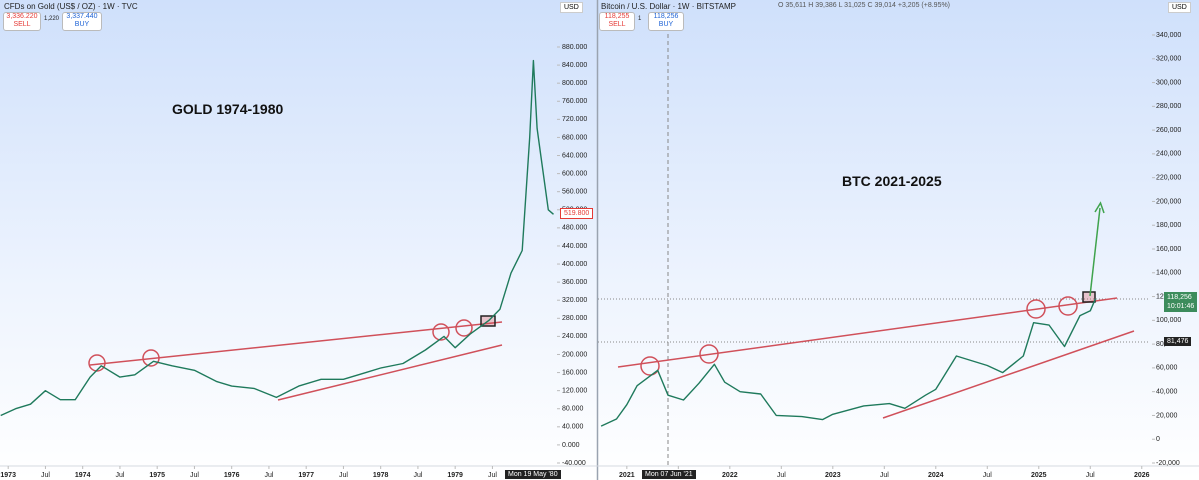  What do you see at coordinates (574, 354) in the screenshot?
I see `y-tick-label: 200.000` at bounding box center [574, 354].